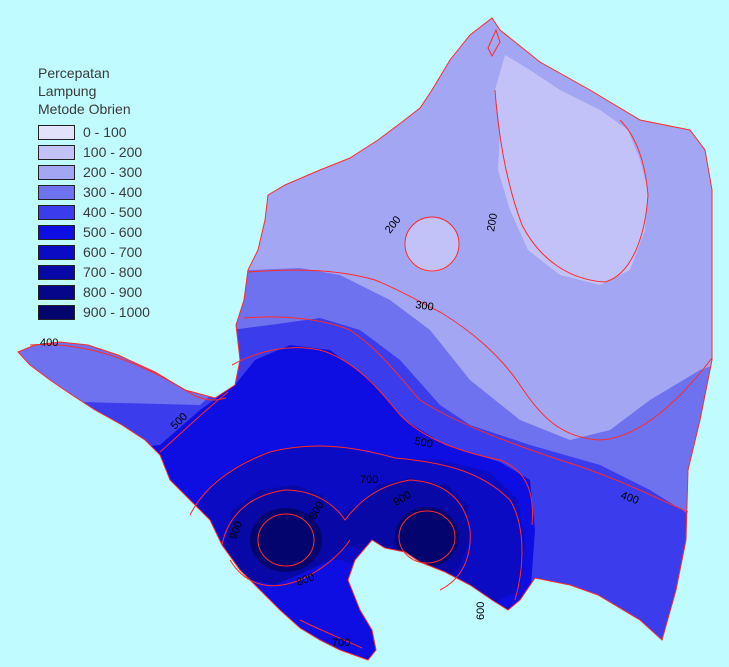 The height and width of the screenshot is (667, 729). Describe the element at coordinates (423, 443) in the screenshot. I see `contour-label: 500` at that location.